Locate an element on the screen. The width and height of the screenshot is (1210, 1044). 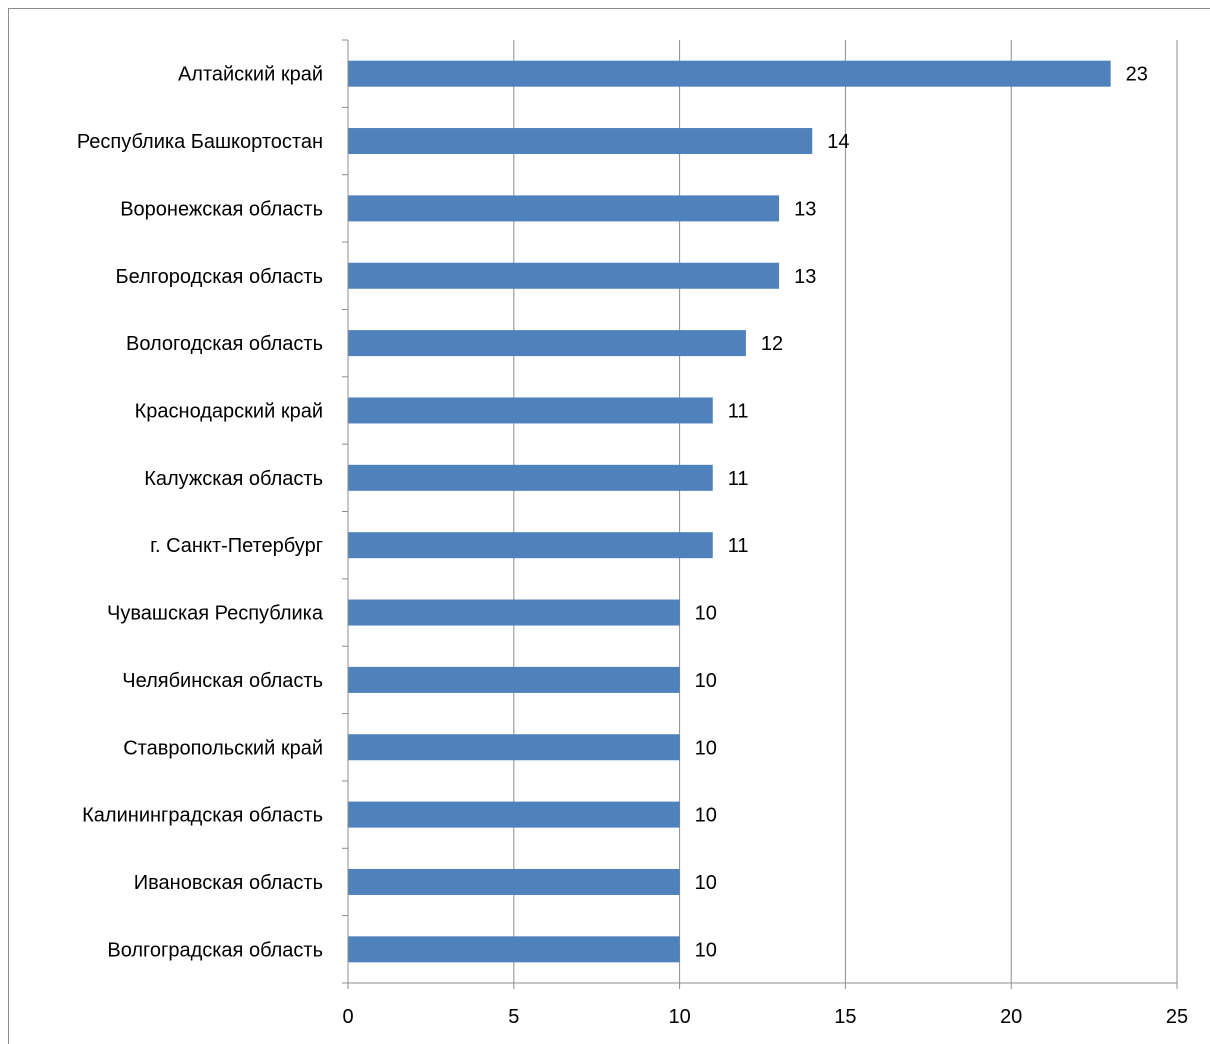
category-label: Чувашская Республика is located at coordinates (215, 614).